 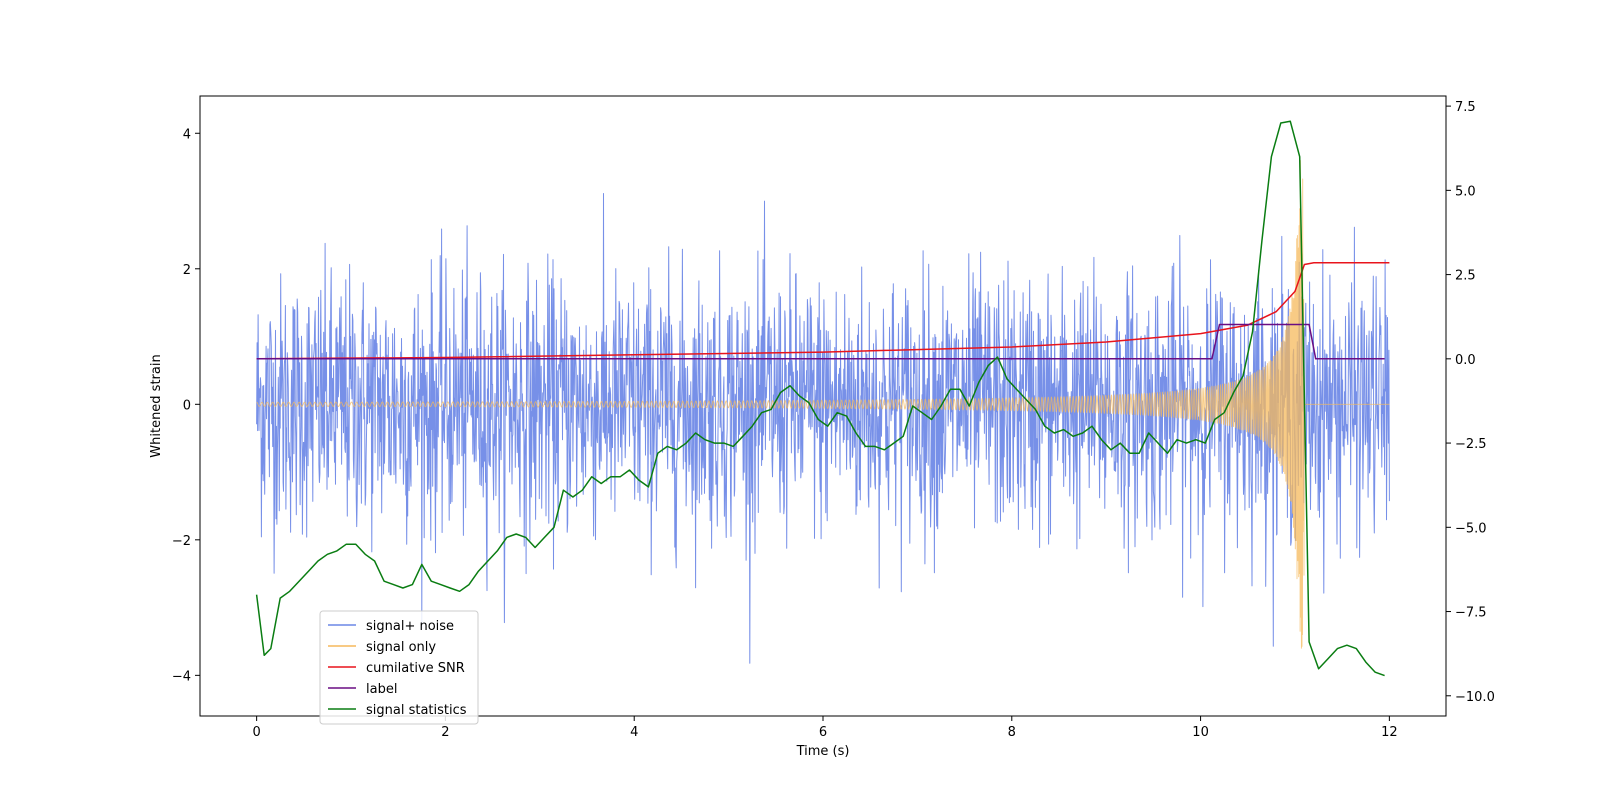 What do you see at coordinates (1475, 697) in the screenshot?
I see `y-right-tick-label: −10.0` at bounding box center [1475, 697].